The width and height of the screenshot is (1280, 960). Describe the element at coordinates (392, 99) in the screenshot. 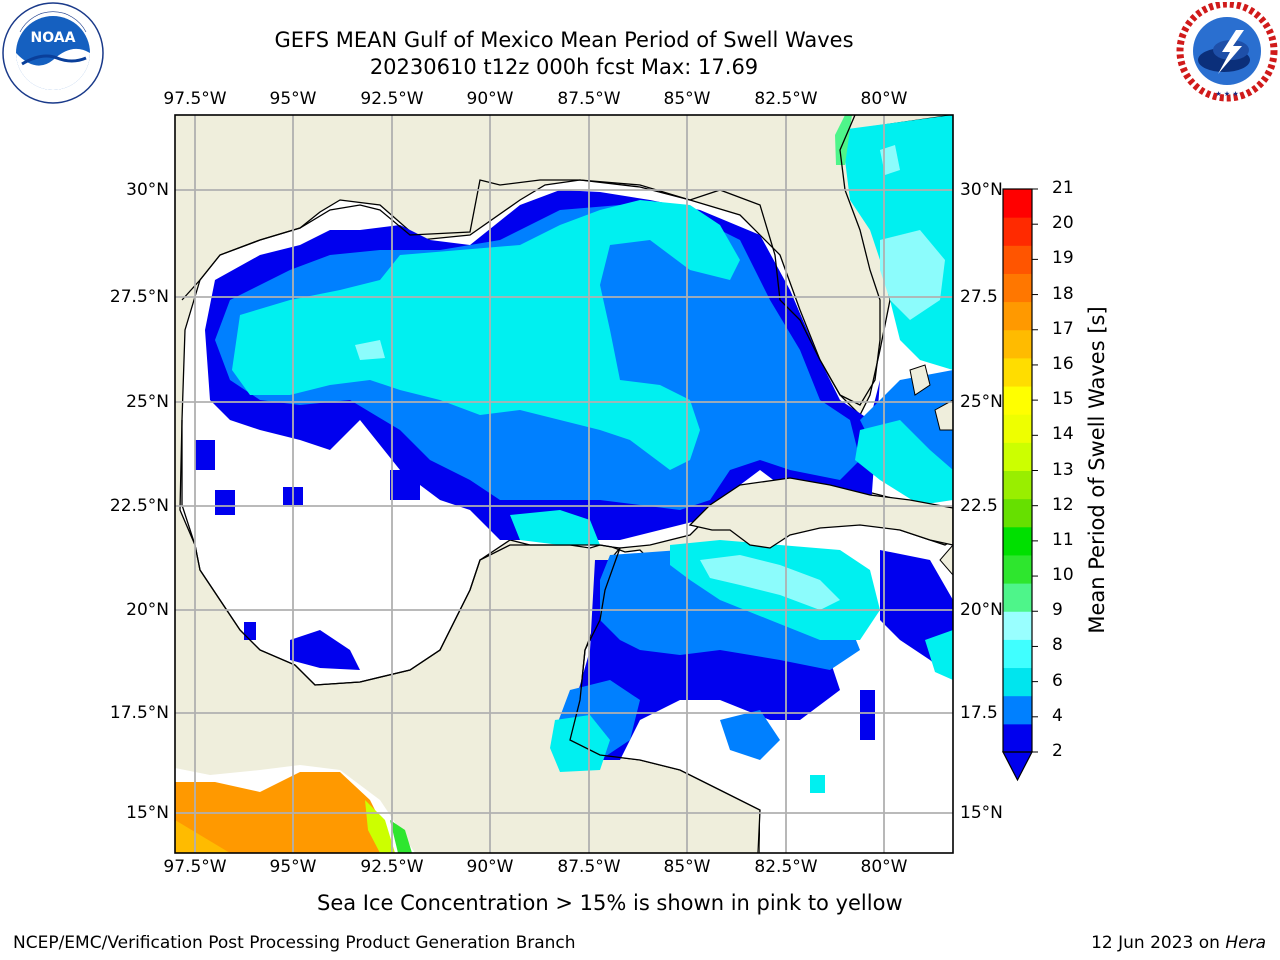

I see `lon-label-top: 92.5°W` at that location.